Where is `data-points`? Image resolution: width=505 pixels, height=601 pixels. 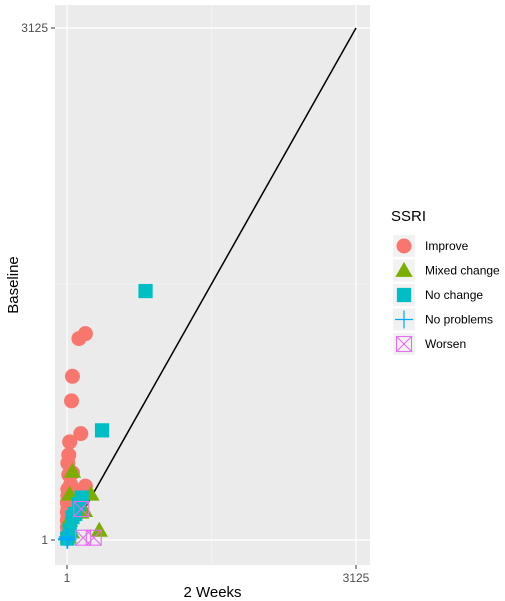
data-points is located at coordinates (105, 416).